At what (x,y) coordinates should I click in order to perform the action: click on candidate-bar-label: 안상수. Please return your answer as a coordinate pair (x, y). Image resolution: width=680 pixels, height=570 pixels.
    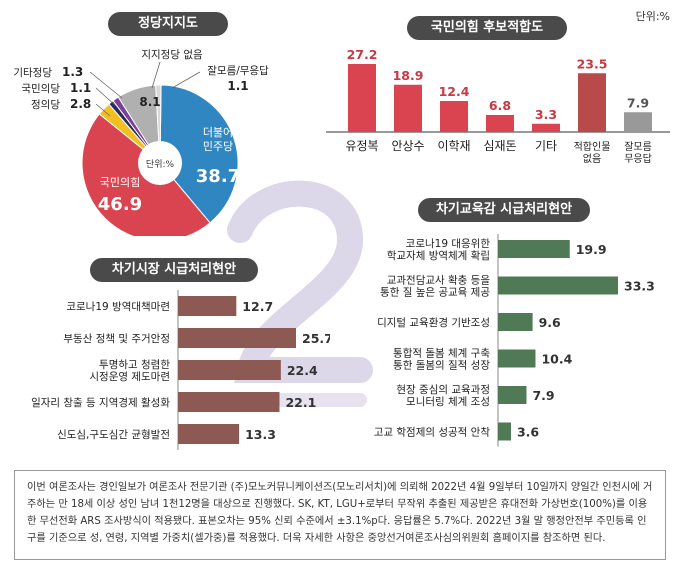
    Looking at the image, I should click on (407, 146).